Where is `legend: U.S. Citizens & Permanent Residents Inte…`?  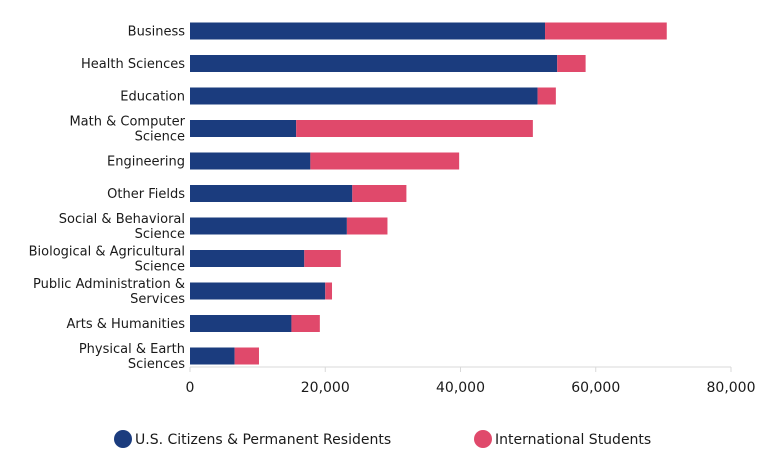
legend: U.S. Citizens & Permanent Residents Inte… is located at coordinates (382, 439).